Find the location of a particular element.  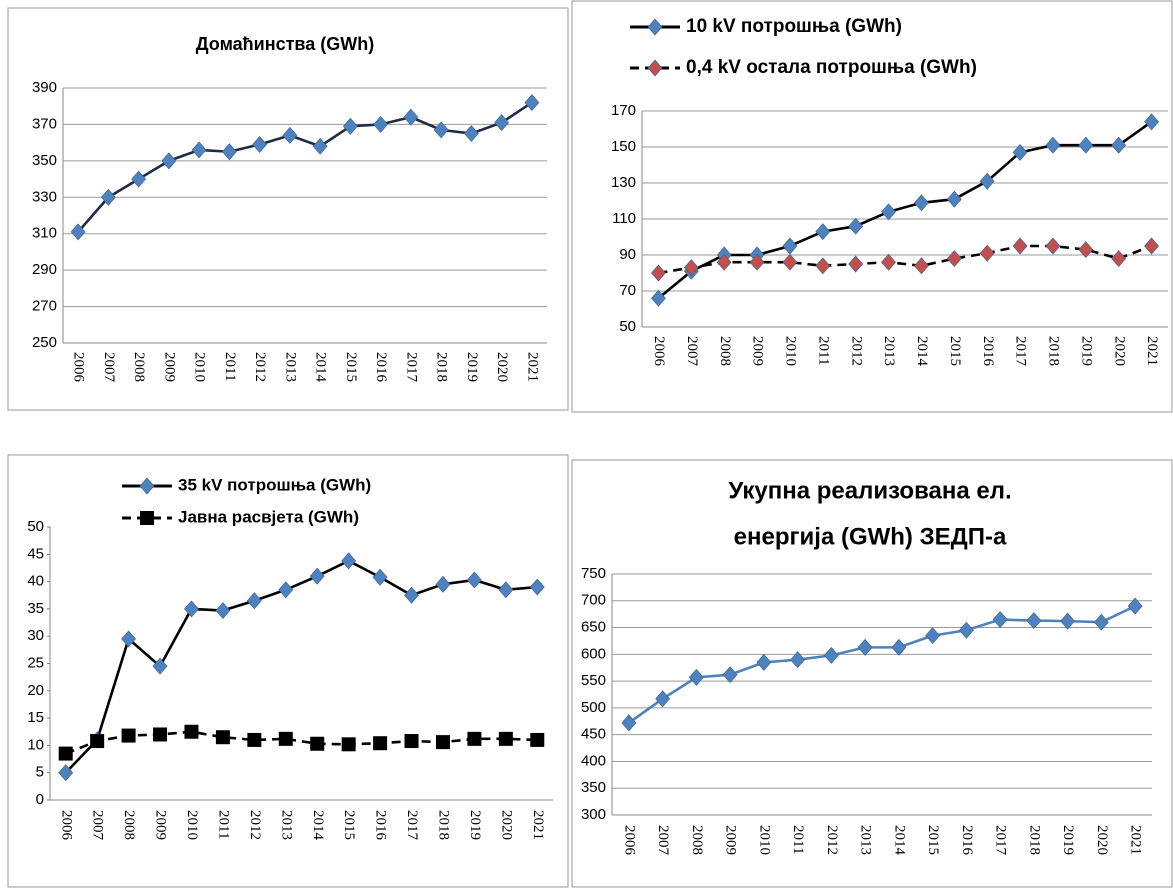

y-tick-label: 650 is located at coordinates (593, 627).